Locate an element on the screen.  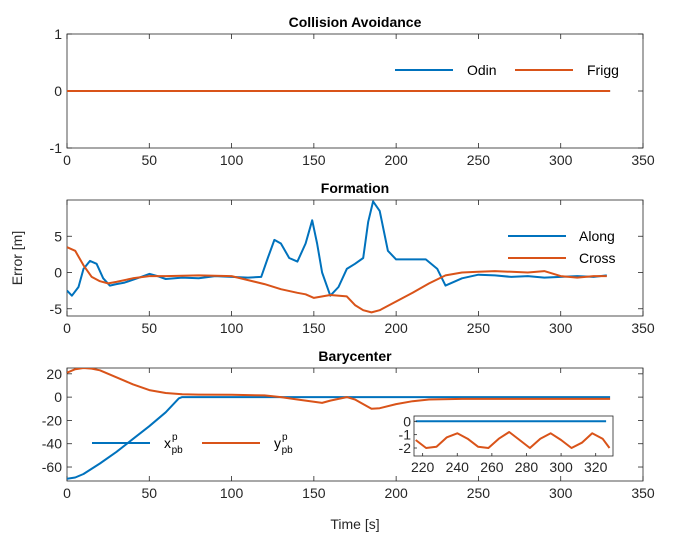
y-tick-label: -40 is located at coordinates (52, 444).